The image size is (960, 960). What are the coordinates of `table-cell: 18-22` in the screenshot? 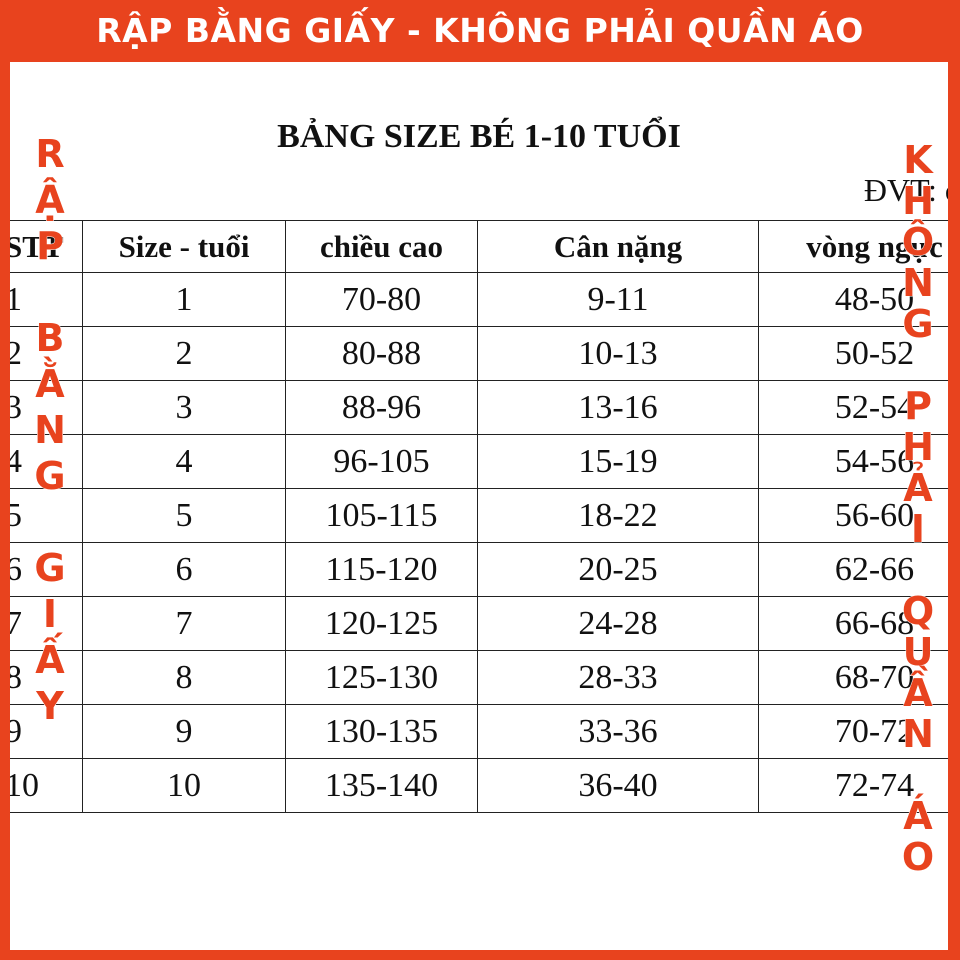 It's located at (618, 515).